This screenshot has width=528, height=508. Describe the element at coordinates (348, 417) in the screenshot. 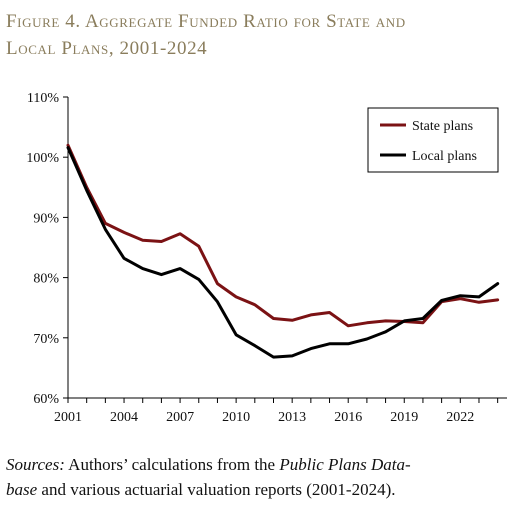

I see `x-tick-label: 2016` at that location.